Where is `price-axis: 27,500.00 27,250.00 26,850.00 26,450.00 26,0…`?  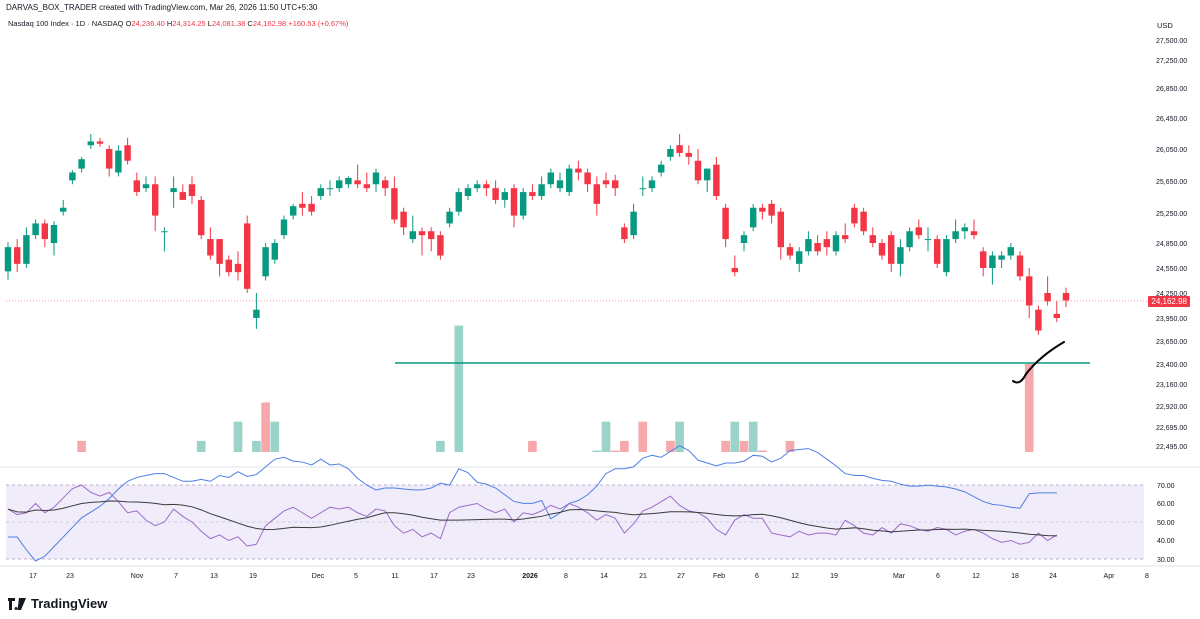 price-axis: 27,500.00 27,250.00 26,850.00 26,450.00 26,0… is located at coordinates (1171, 244).